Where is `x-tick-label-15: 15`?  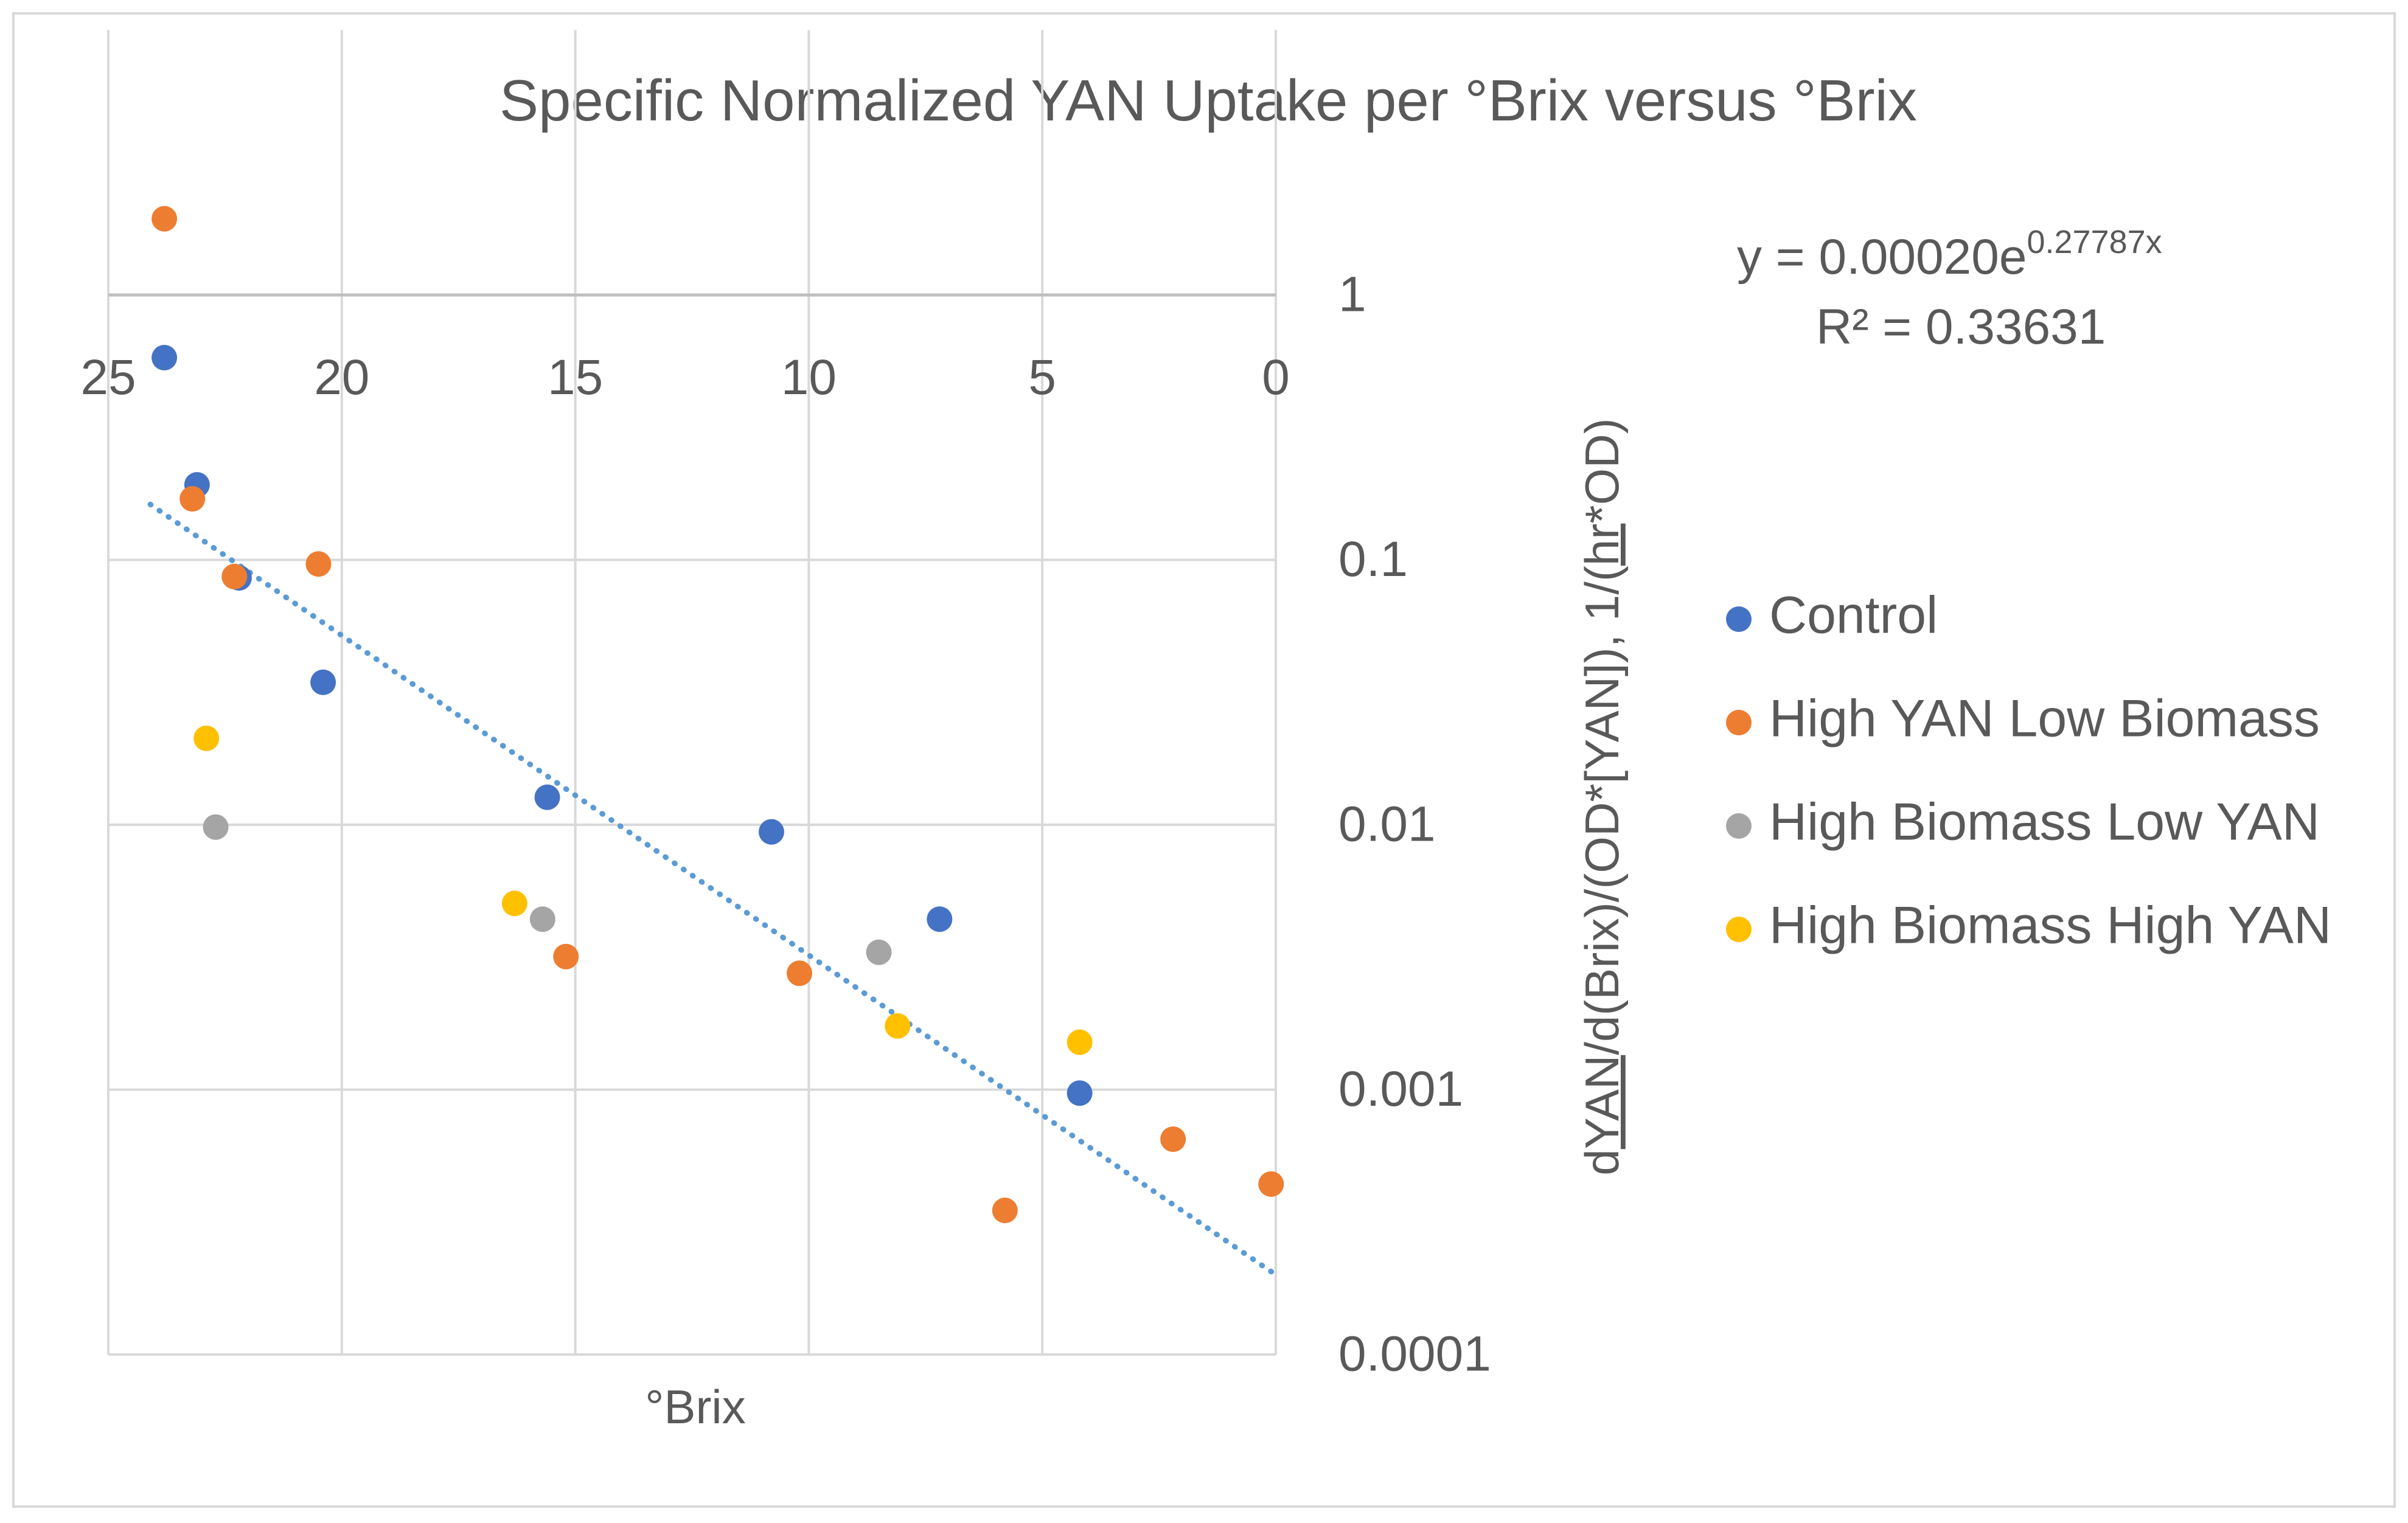 x-tick-label-15: 15 is located at coordinates (575, 377).